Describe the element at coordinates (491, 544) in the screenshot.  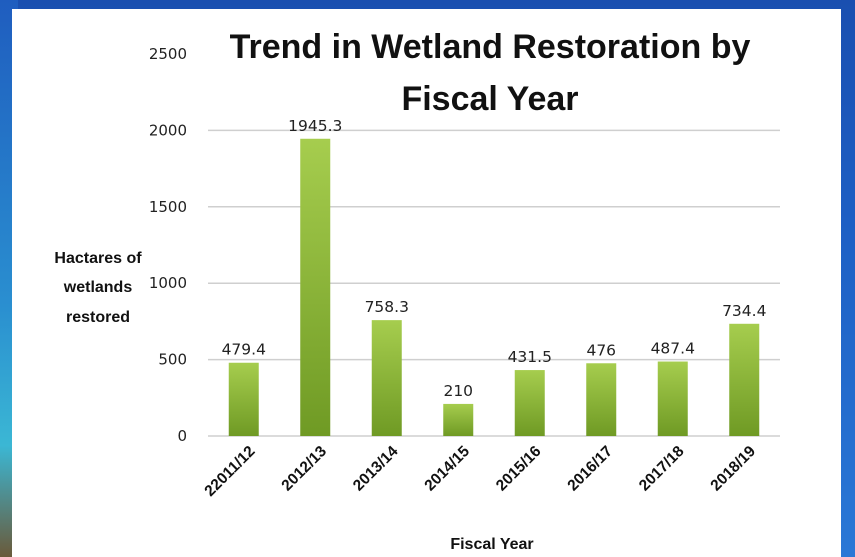
I see `x-axis-label: Fiscal Year` at that location.